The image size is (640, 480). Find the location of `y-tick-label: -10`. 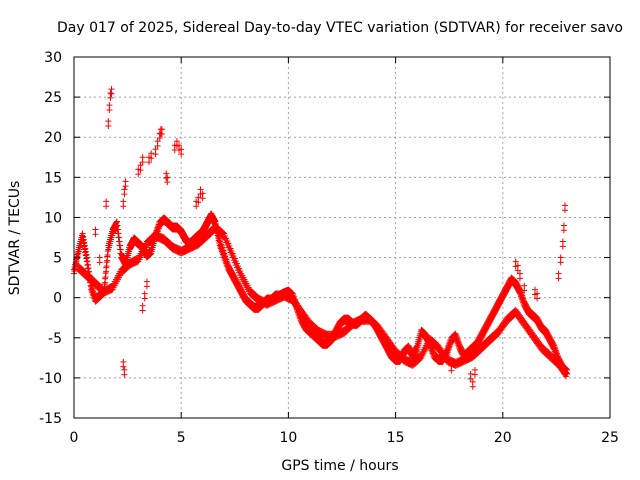

y-tick-label: -10 is located at coordinates (50, 379).